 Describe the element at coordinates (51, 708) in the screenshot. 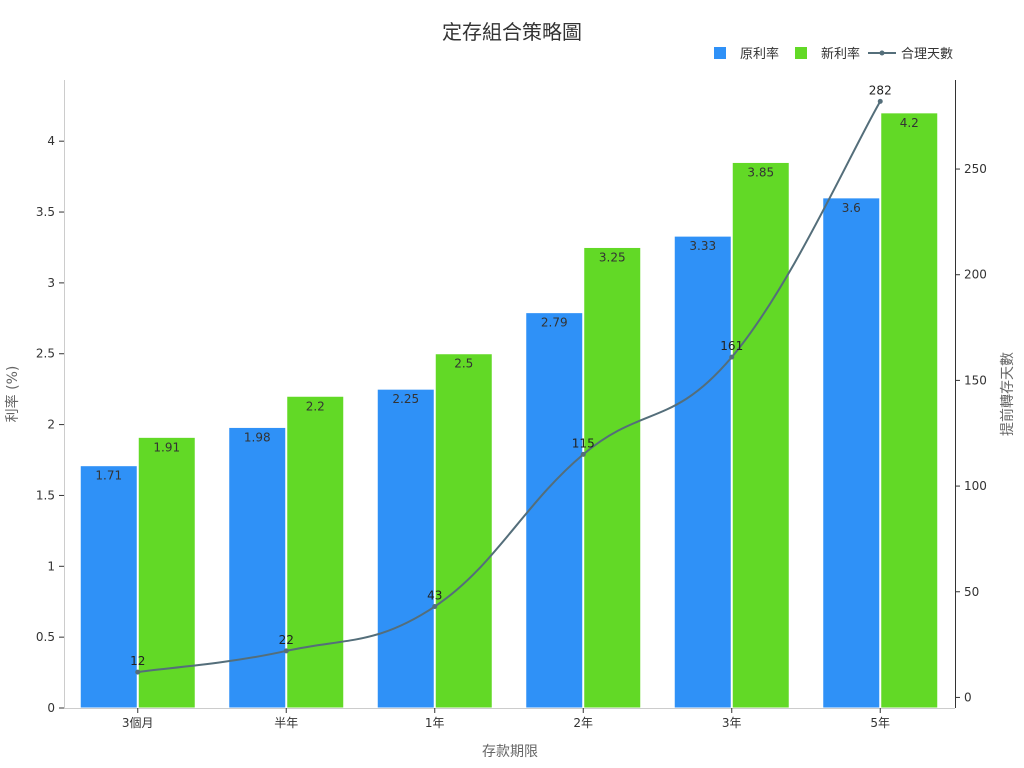

I see `y-tick-label: 0` at that location.